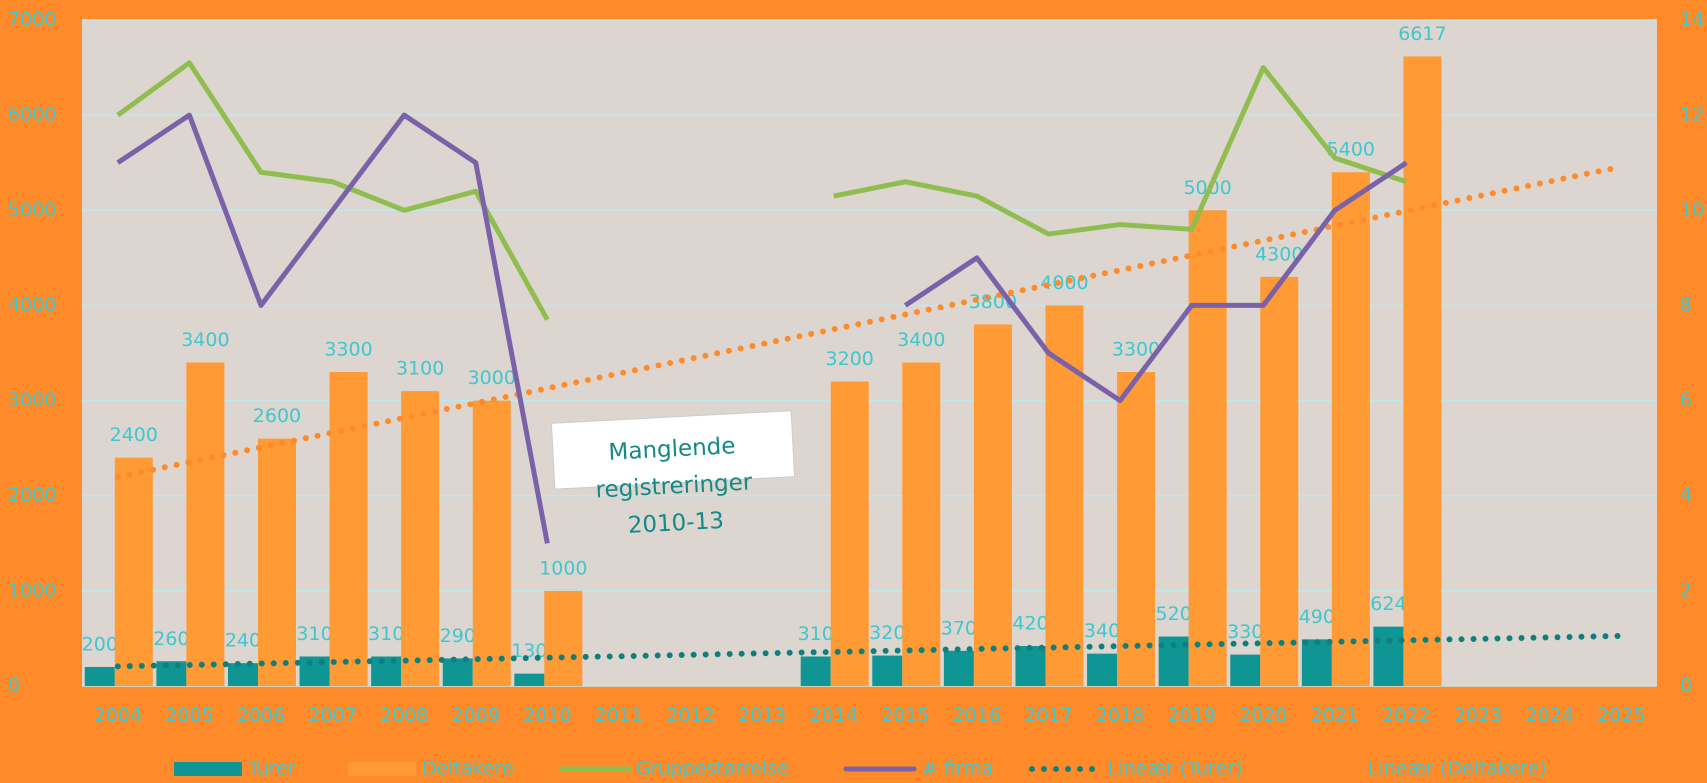 The height and width of the screenshot is (783, 1707). Describe the element at coordinates (100, 644) in the screenshot. I see `data-label: 200` at that location.